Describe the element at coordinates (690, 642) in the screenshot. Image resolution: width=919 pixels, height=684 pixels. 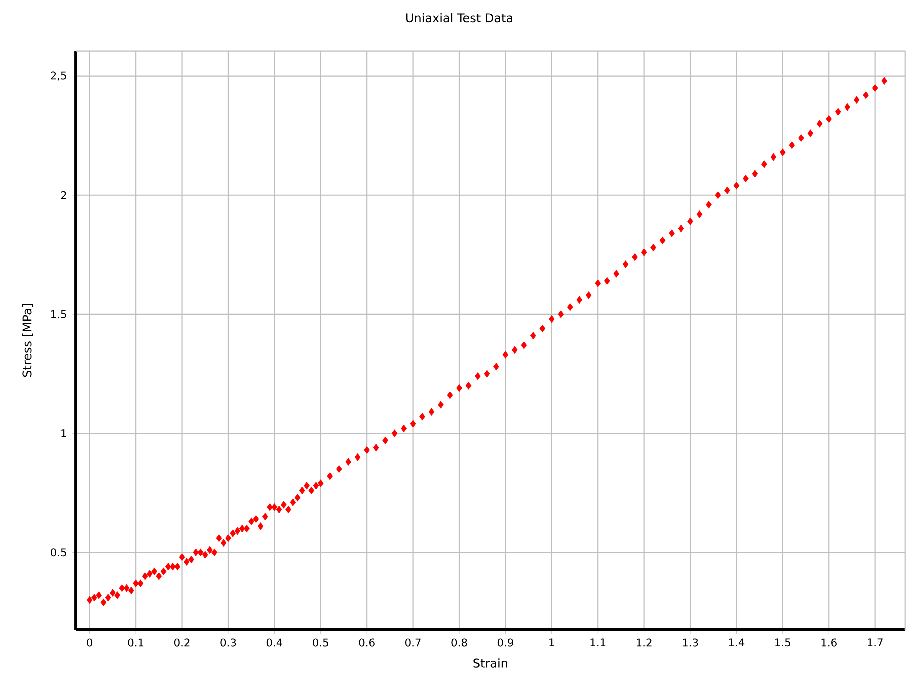
I see `x-tick-label: 1.3` at that location.